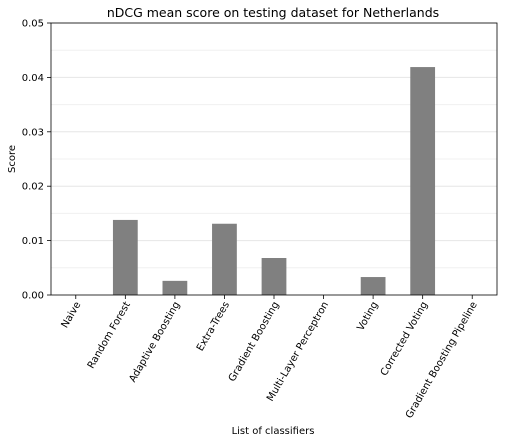  I want to click on y-tick-labels: 0.00 0.01 0.02 0.03 0.04 0.05, so click(33, 160).